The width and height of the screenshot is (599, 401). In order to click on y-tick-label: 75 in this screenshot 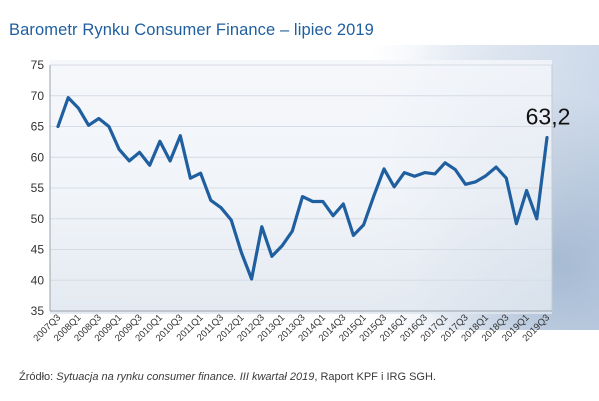, I will do `click(38, 65)`.